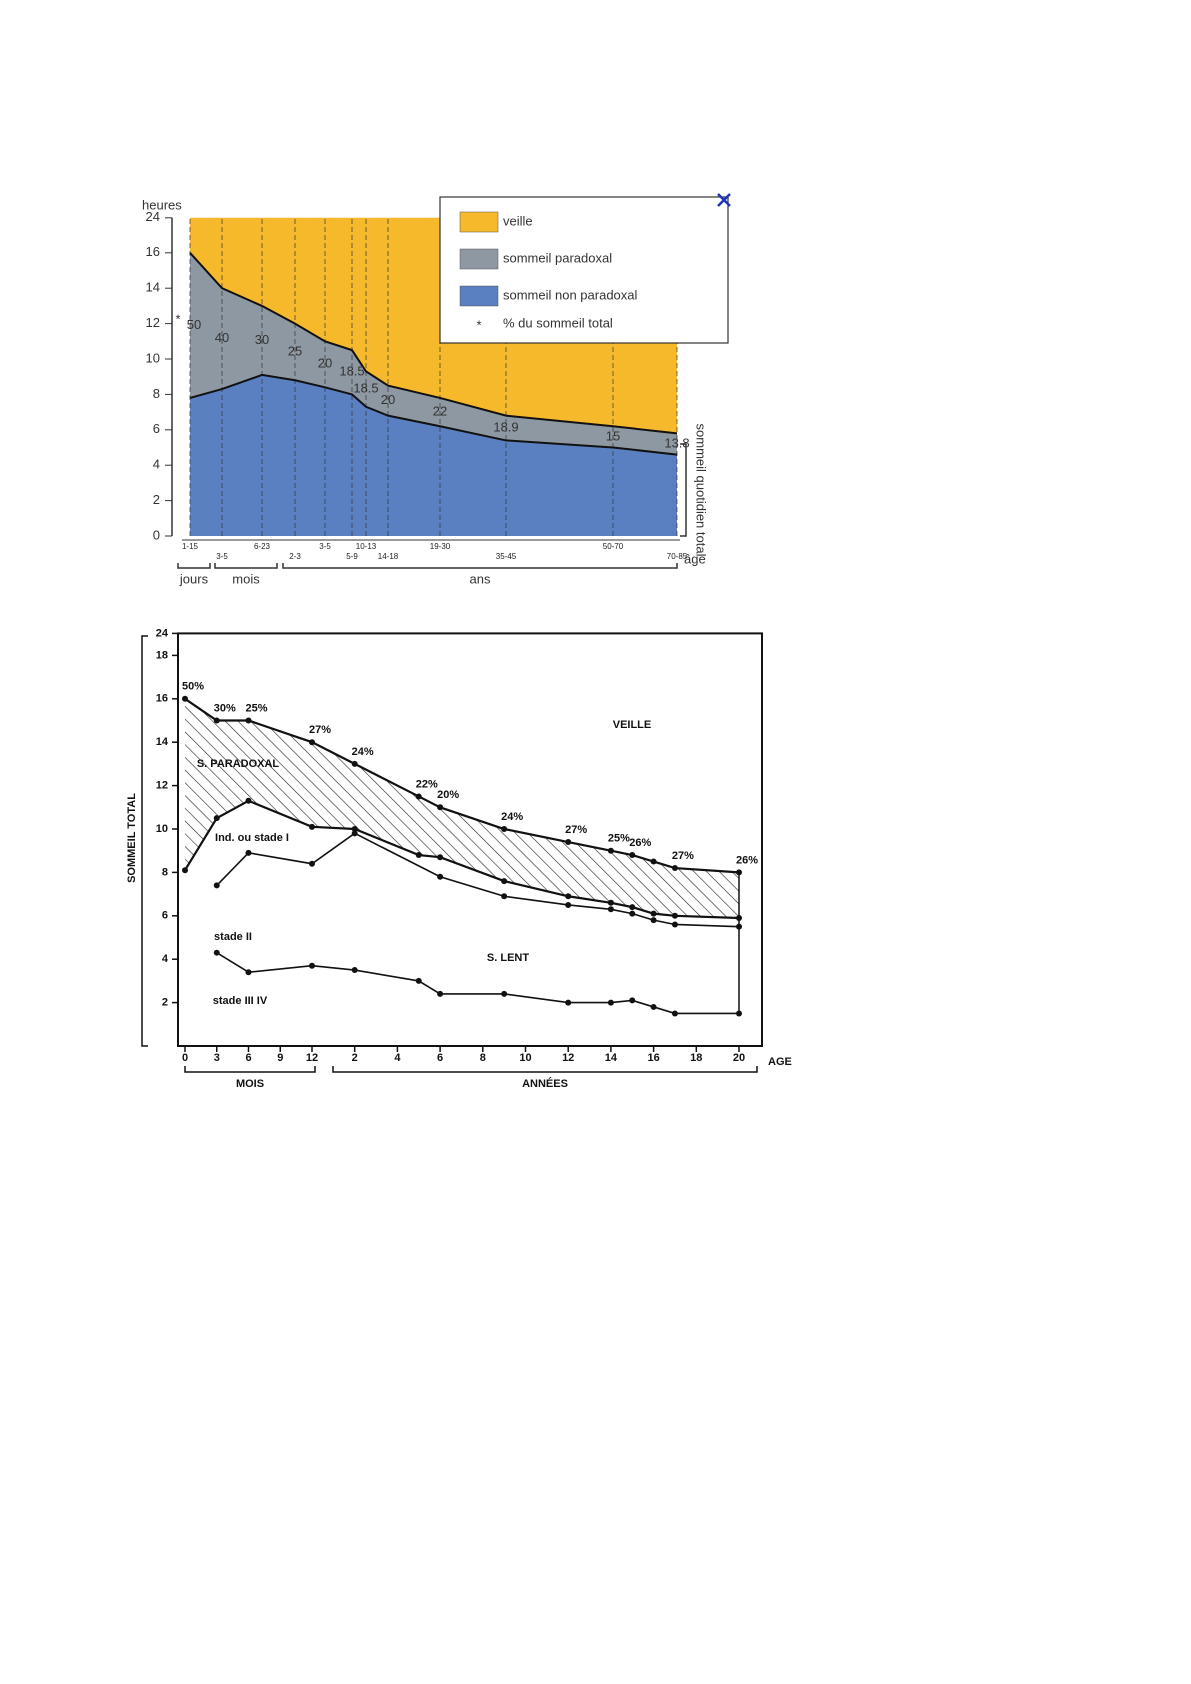 The image size is (1191, 1684). I want to click on pct-label: 27%, so click(320, 730).